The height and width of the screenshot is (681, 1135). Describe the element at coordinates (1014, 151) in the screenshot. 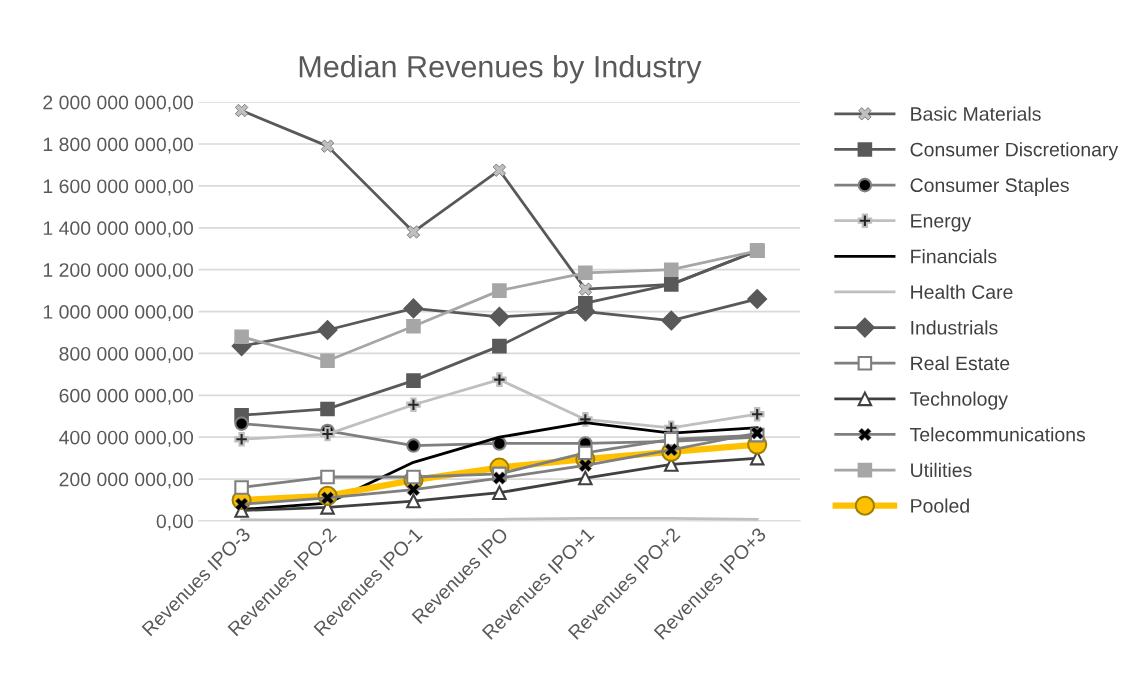

I see `legend-label: Consumer Discretionary` at that location.